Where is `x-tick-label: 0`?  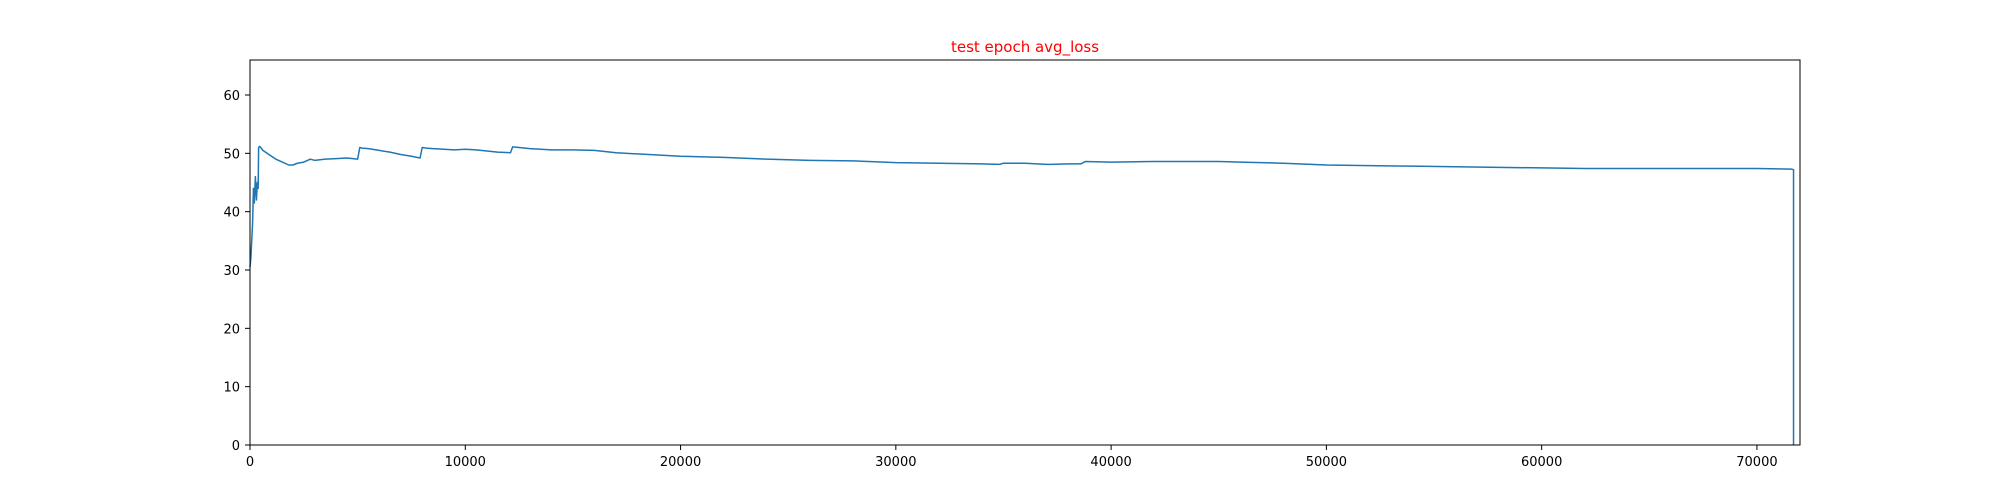 x-tick-label: 0 is located at coordinates (250, 462).